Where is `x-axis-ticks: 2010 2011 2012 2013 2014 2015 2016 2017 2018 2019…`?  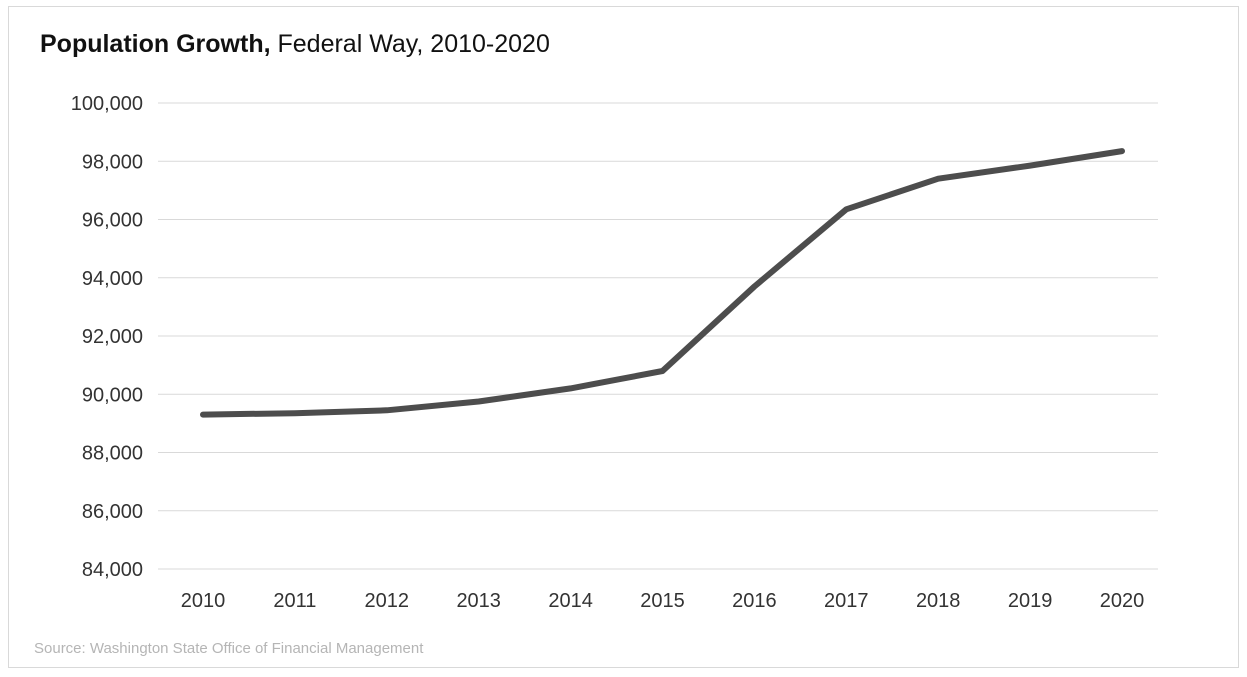
x-axis-ticks: 2010 2011 2012 2013 2014 2015 2016 2017 2018 2019… is located at coordinates (663, 601).